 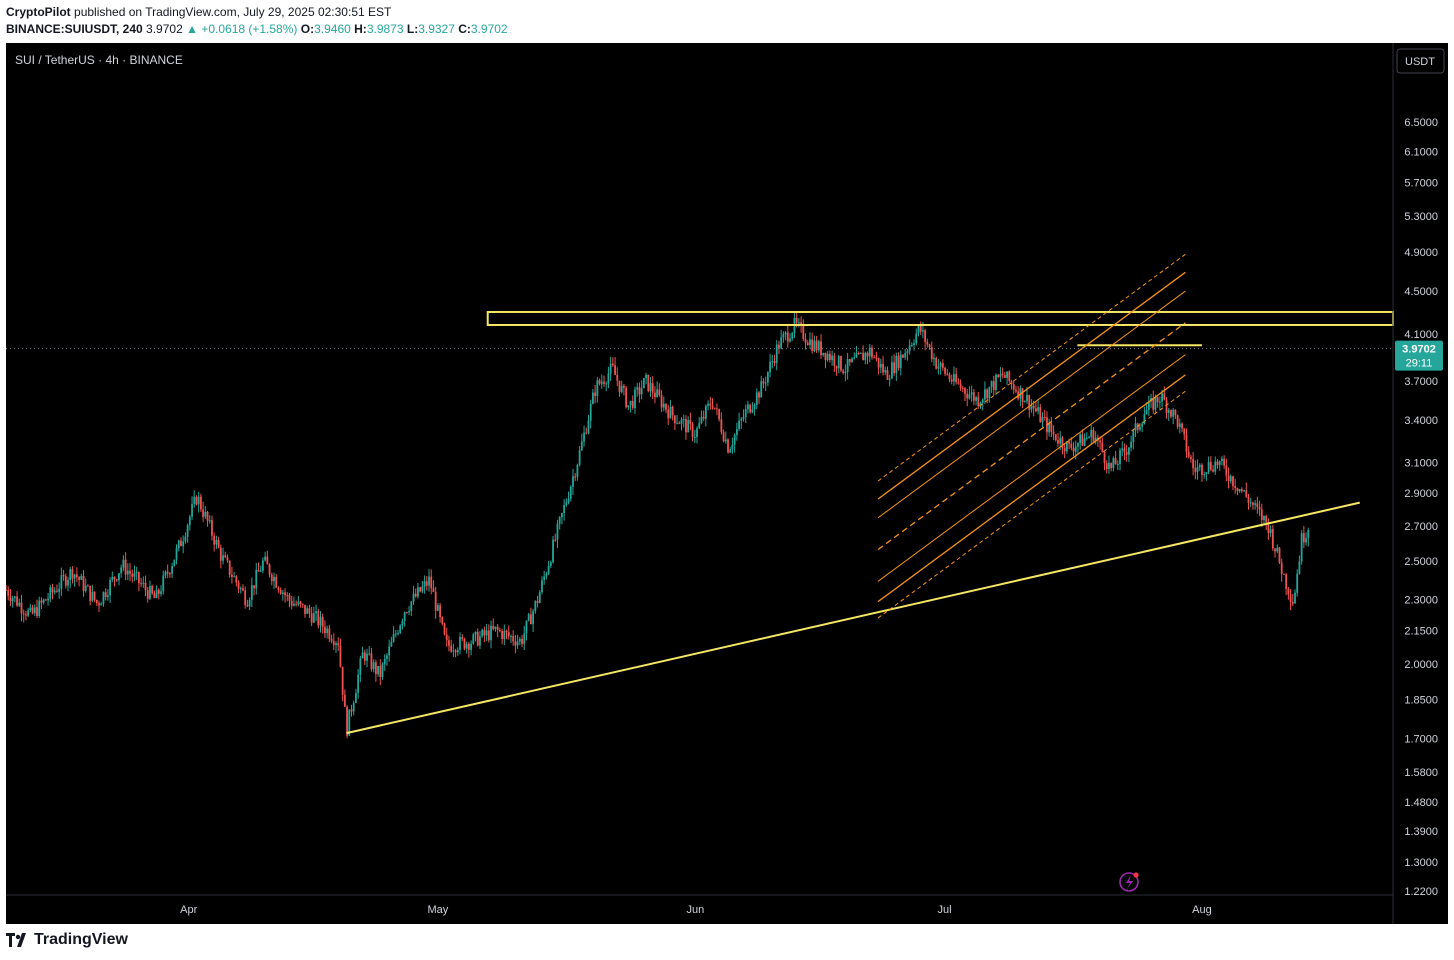 What do you see at coordinates (81, 939) in the screenshot?
I see `tradingview-brand: TradingView` at bounding box center [81, 939].